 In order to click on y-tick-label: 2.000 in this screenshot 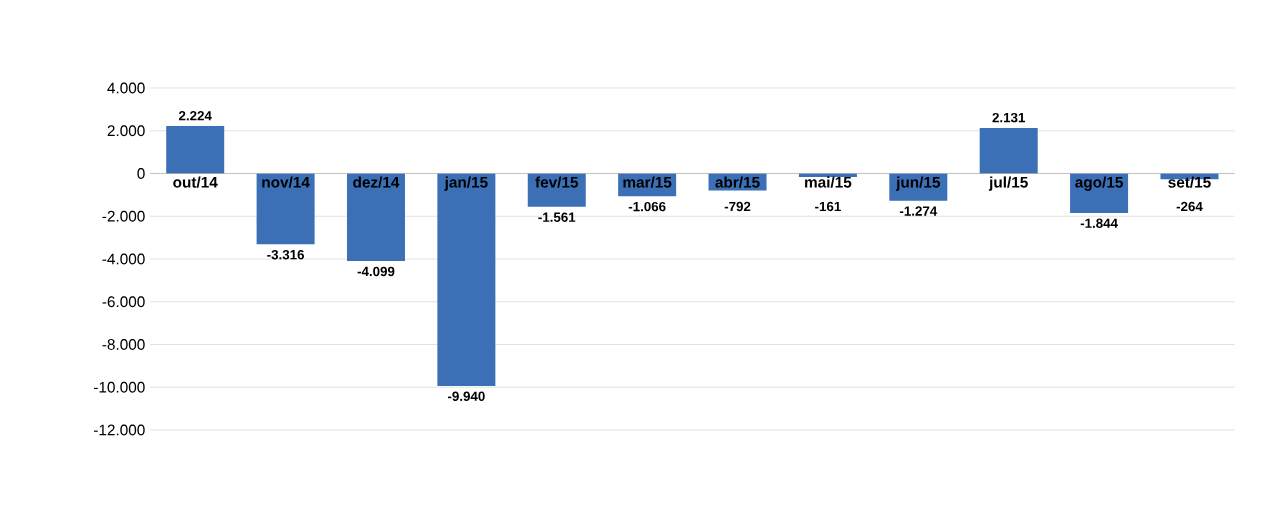, I will do `click(126, 131)`.